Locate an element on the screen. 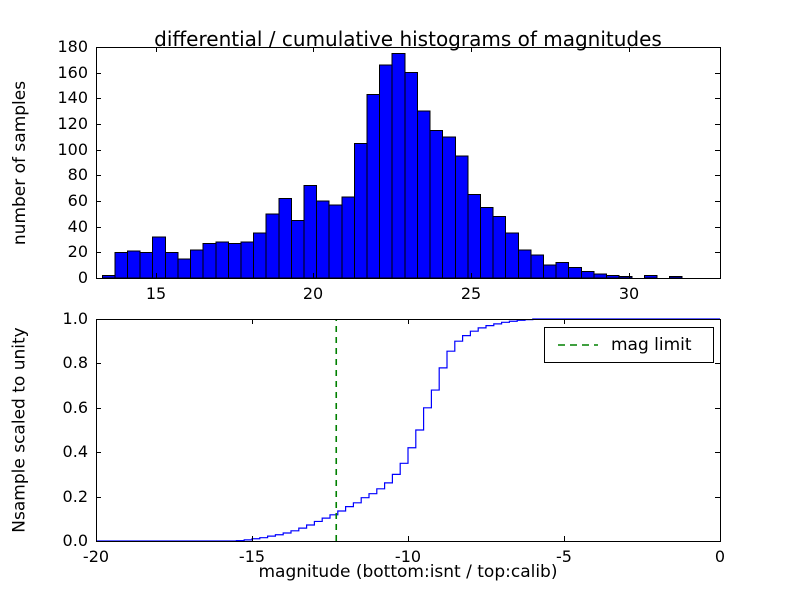  legend: mag limit is located at coordinates (629, 345).